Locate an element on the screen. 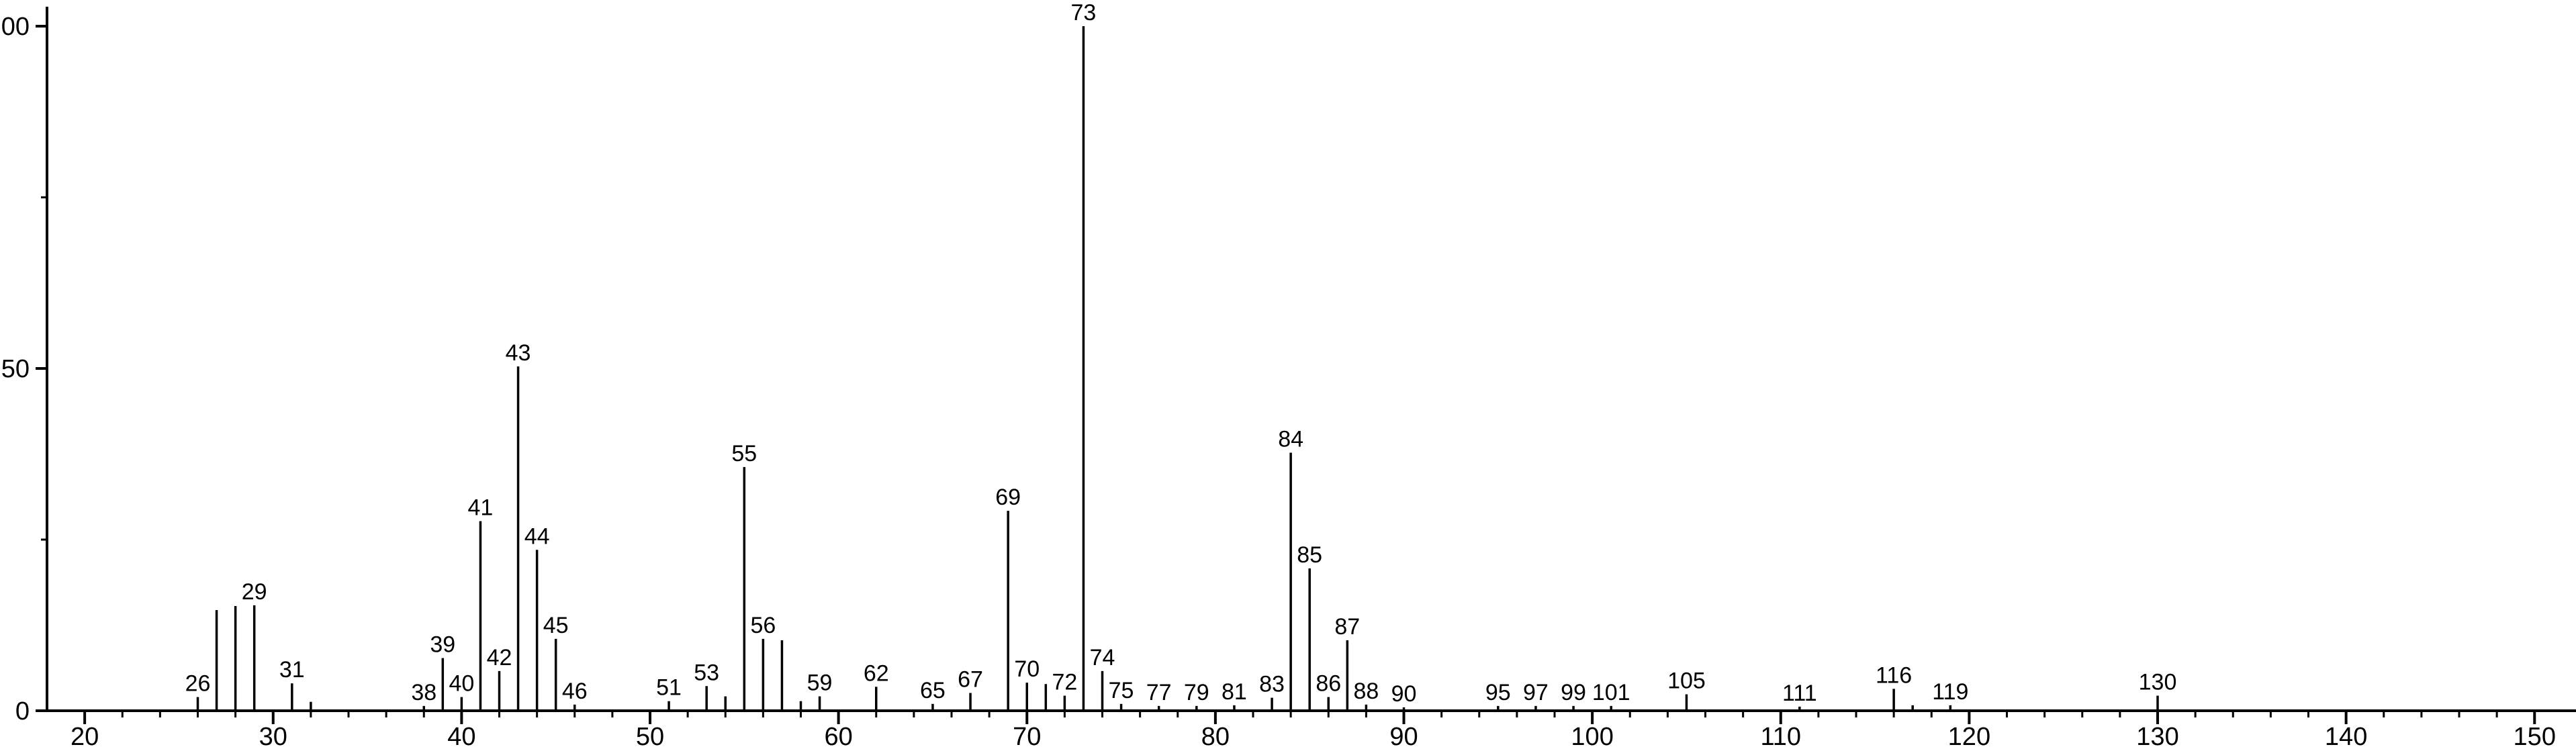 This screenshot has width=2576, height=749. peak-label-75: 75 is located at coordinates (1121, 691).